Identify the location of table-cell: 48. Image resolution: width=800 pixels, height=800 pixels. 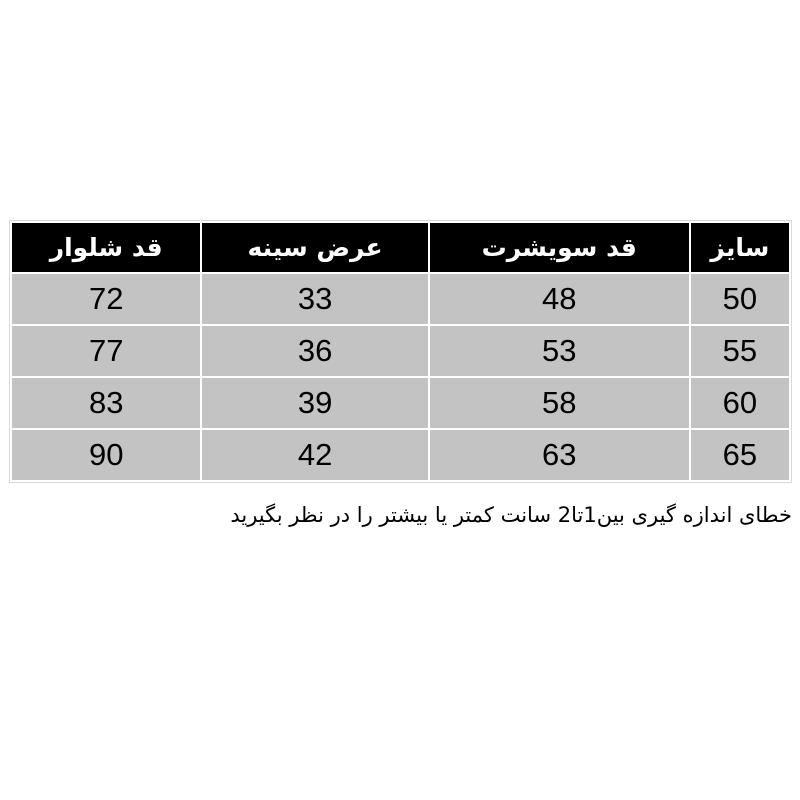
(559, 299).